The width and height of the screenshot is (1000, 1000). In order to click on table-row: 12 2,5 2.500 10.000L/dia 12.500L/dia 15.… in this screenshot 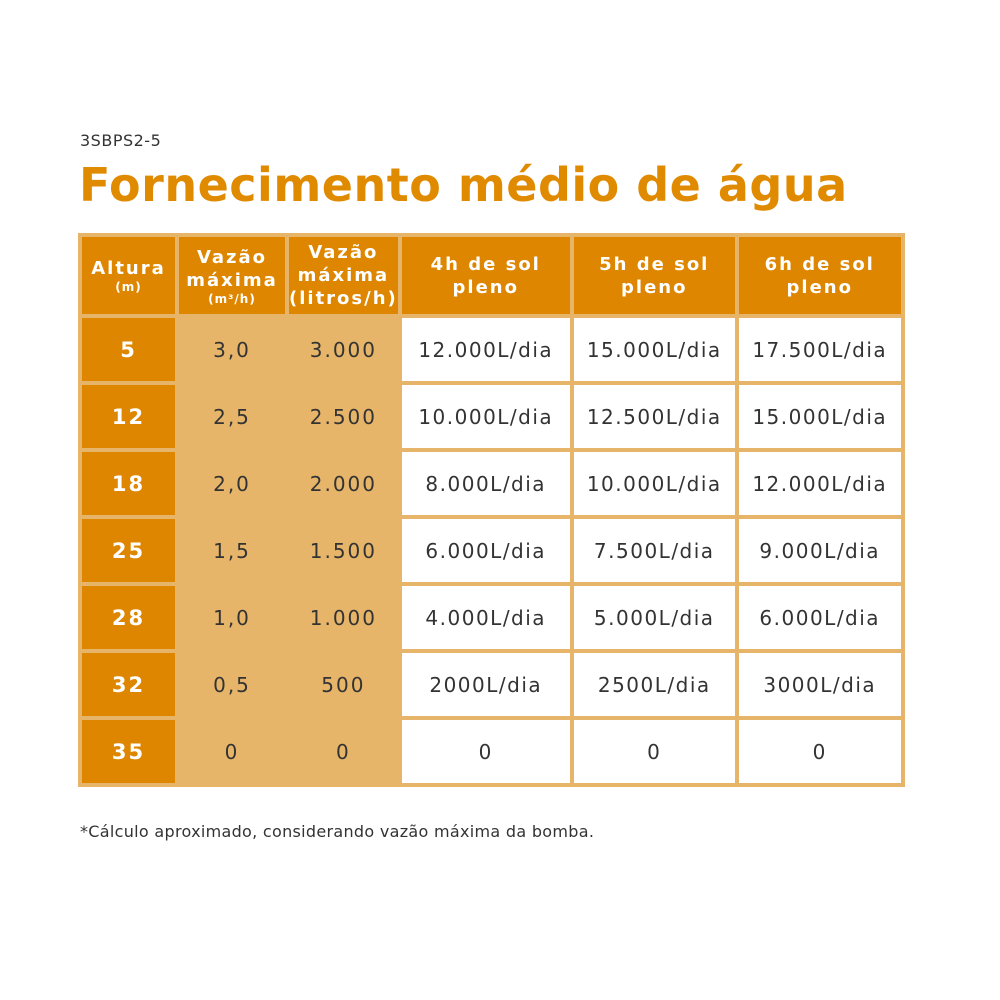, I will do `click(491, 416)`.